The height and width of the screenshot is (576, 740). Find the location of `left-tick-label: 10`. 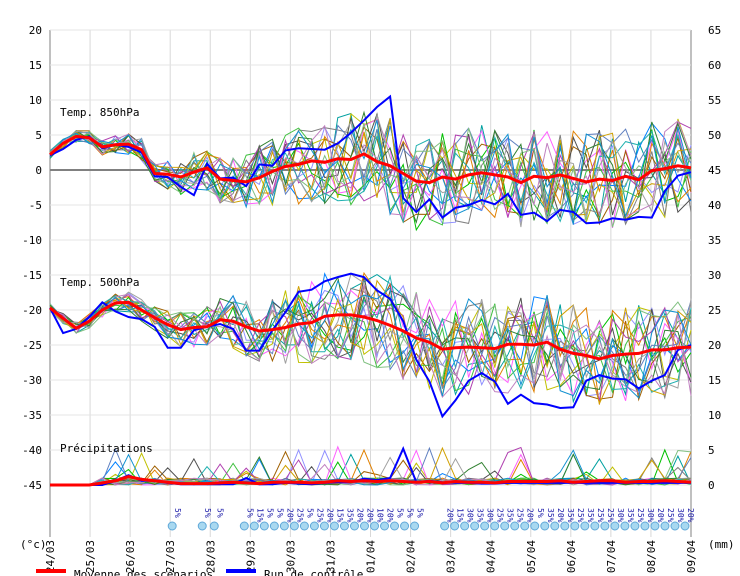

left-tick-label: 10 is located at coordinates (35, 100).